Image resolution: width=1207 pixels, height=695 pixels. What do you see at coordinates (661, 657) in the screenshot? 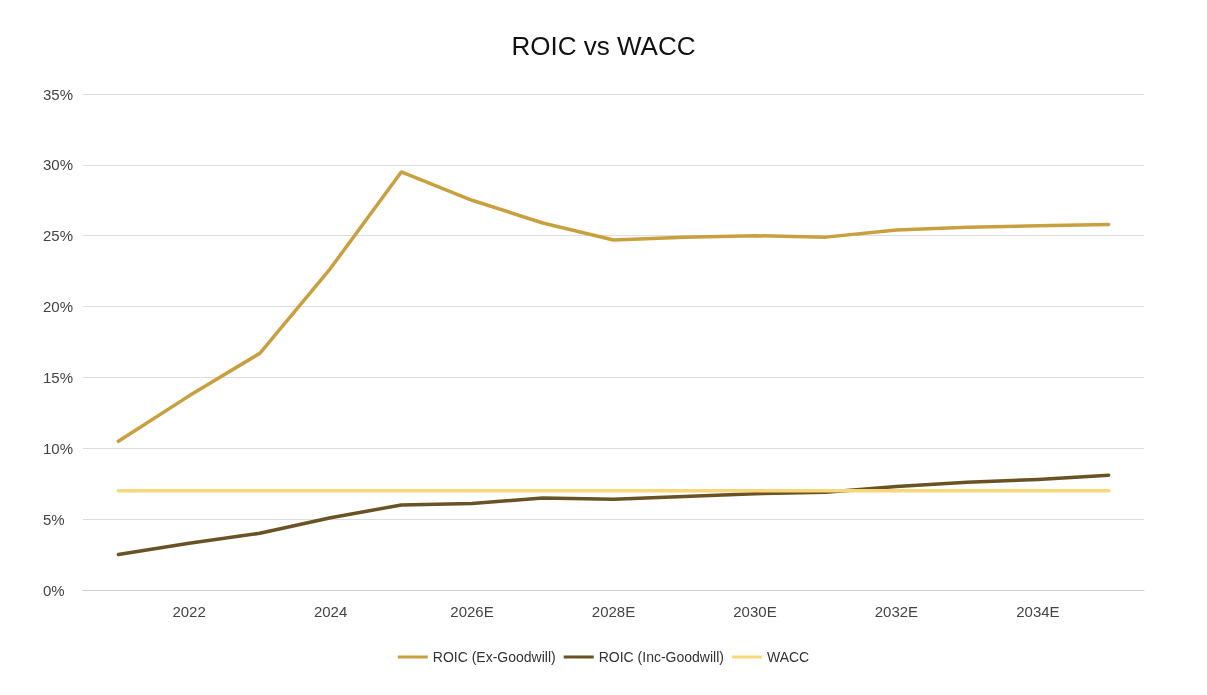
I see `legend-label: ROIC (Inc-Goodwill)` at bounding box center [661, 657].